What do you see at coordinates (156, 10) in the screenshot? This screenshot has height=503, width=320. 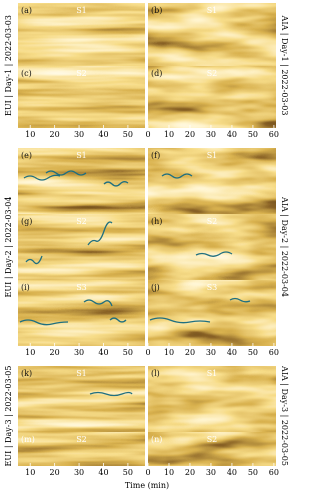 I see `panel-label: (b)` at bounding box center [156, 10].